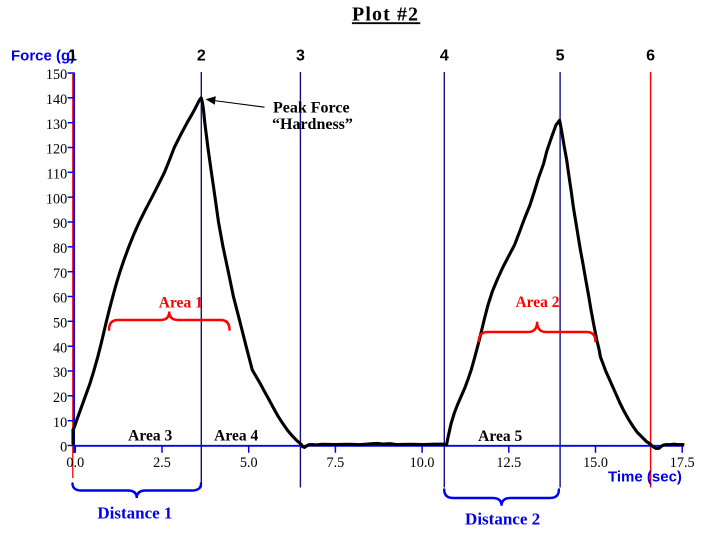 This screenshot has height=539, width=702. What do you see at coordinates (181, 302) in the screenshot?
I see `svg-text: Area 1` at bounding box center [181, 302].